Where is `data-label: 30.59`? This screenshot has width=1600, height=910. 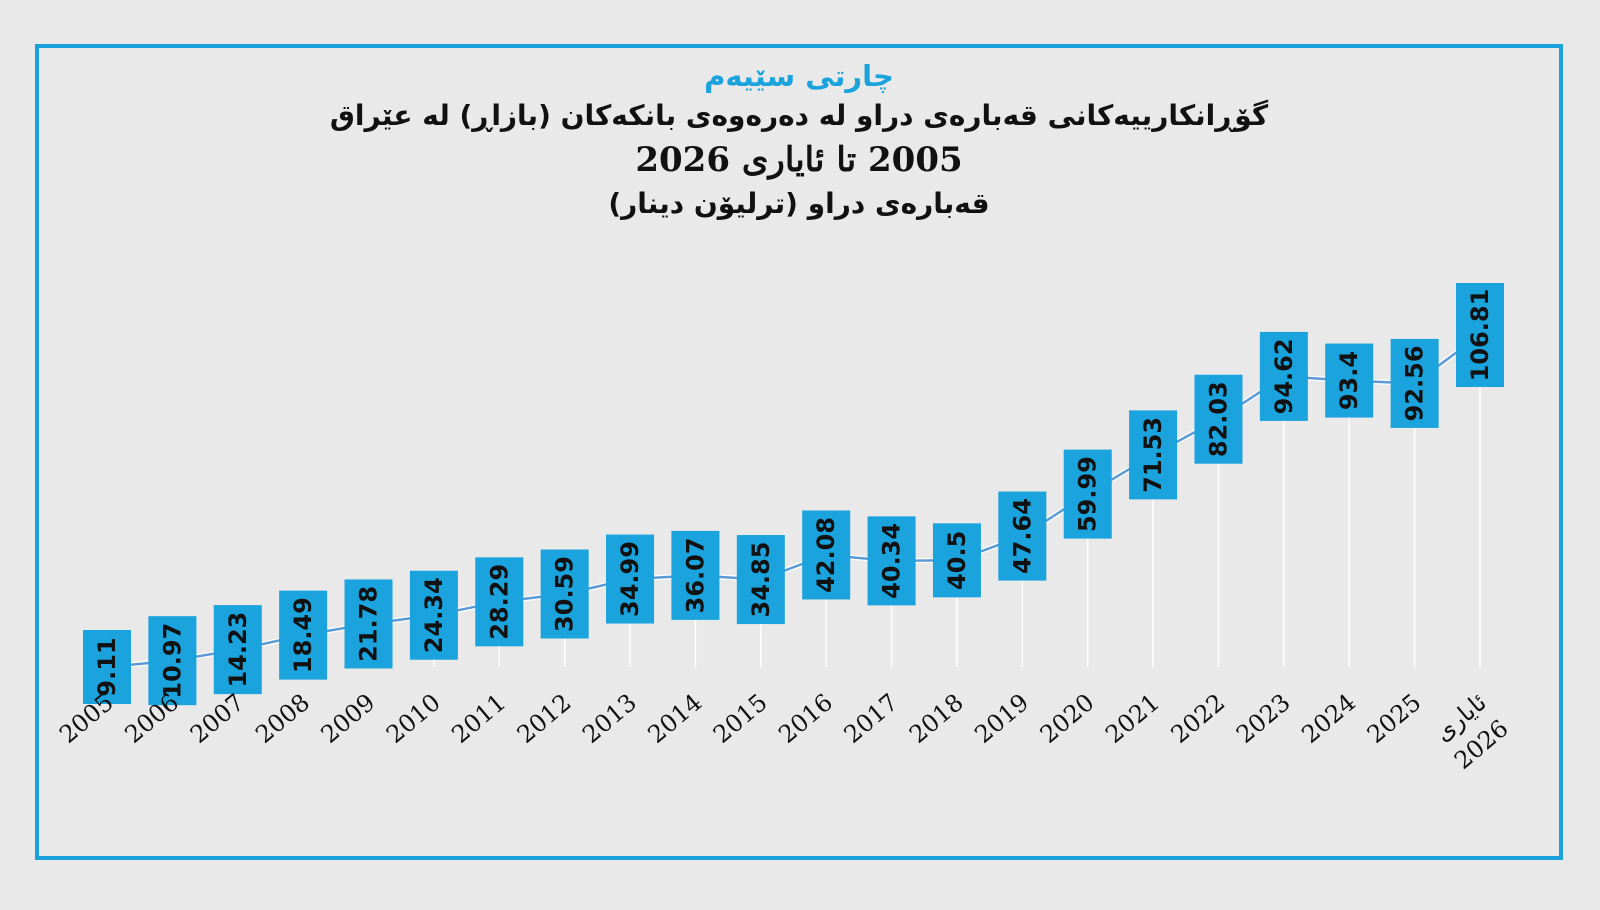
data-label: 30.59 is located at coordinates (564, 594).